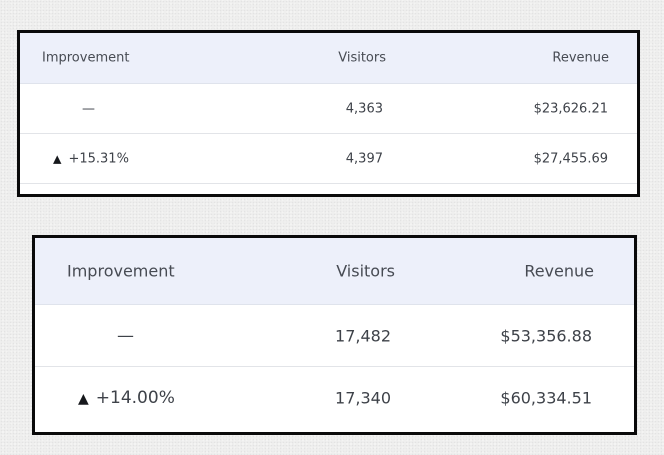 The height and width of the screenshot is (455, 664). What do you see at coordinates (570, 108) in the screenshot?
I see `revenue-value: $23,626.21` at bounding box center [570, 108].